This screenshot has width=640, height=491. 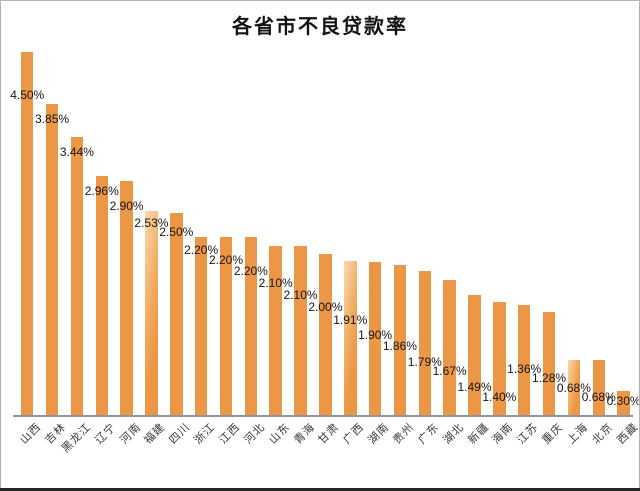 I want to click on x-axis-tick-label: 广东, so click(x=428, y=434).